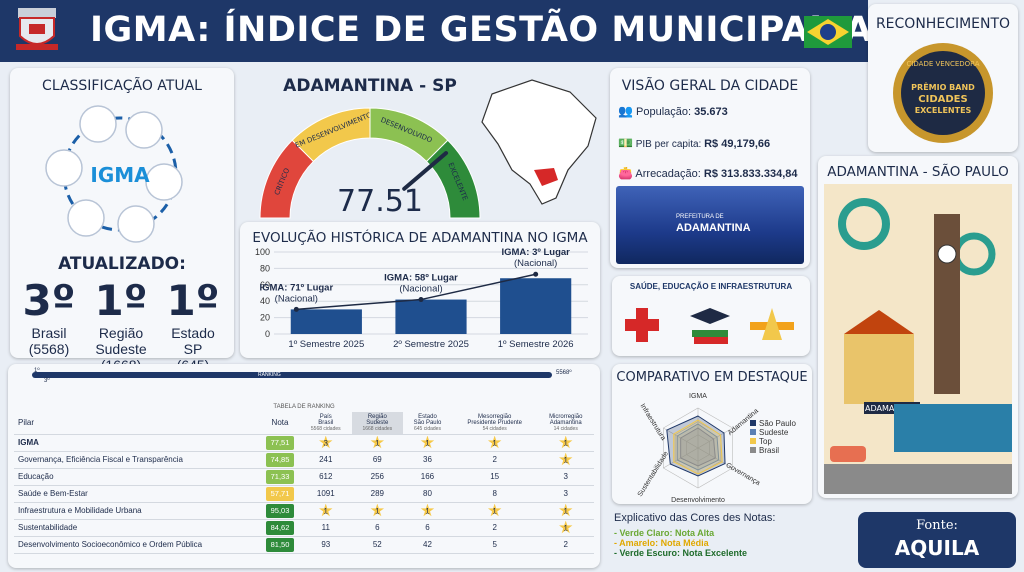 The width and height of the screenshot is (1024, 572). What do you see at coordinates (536, 344) in the screenshot?
I see `x-tick-label: 1º Semestre 2026` at bounding box center [536, 344].